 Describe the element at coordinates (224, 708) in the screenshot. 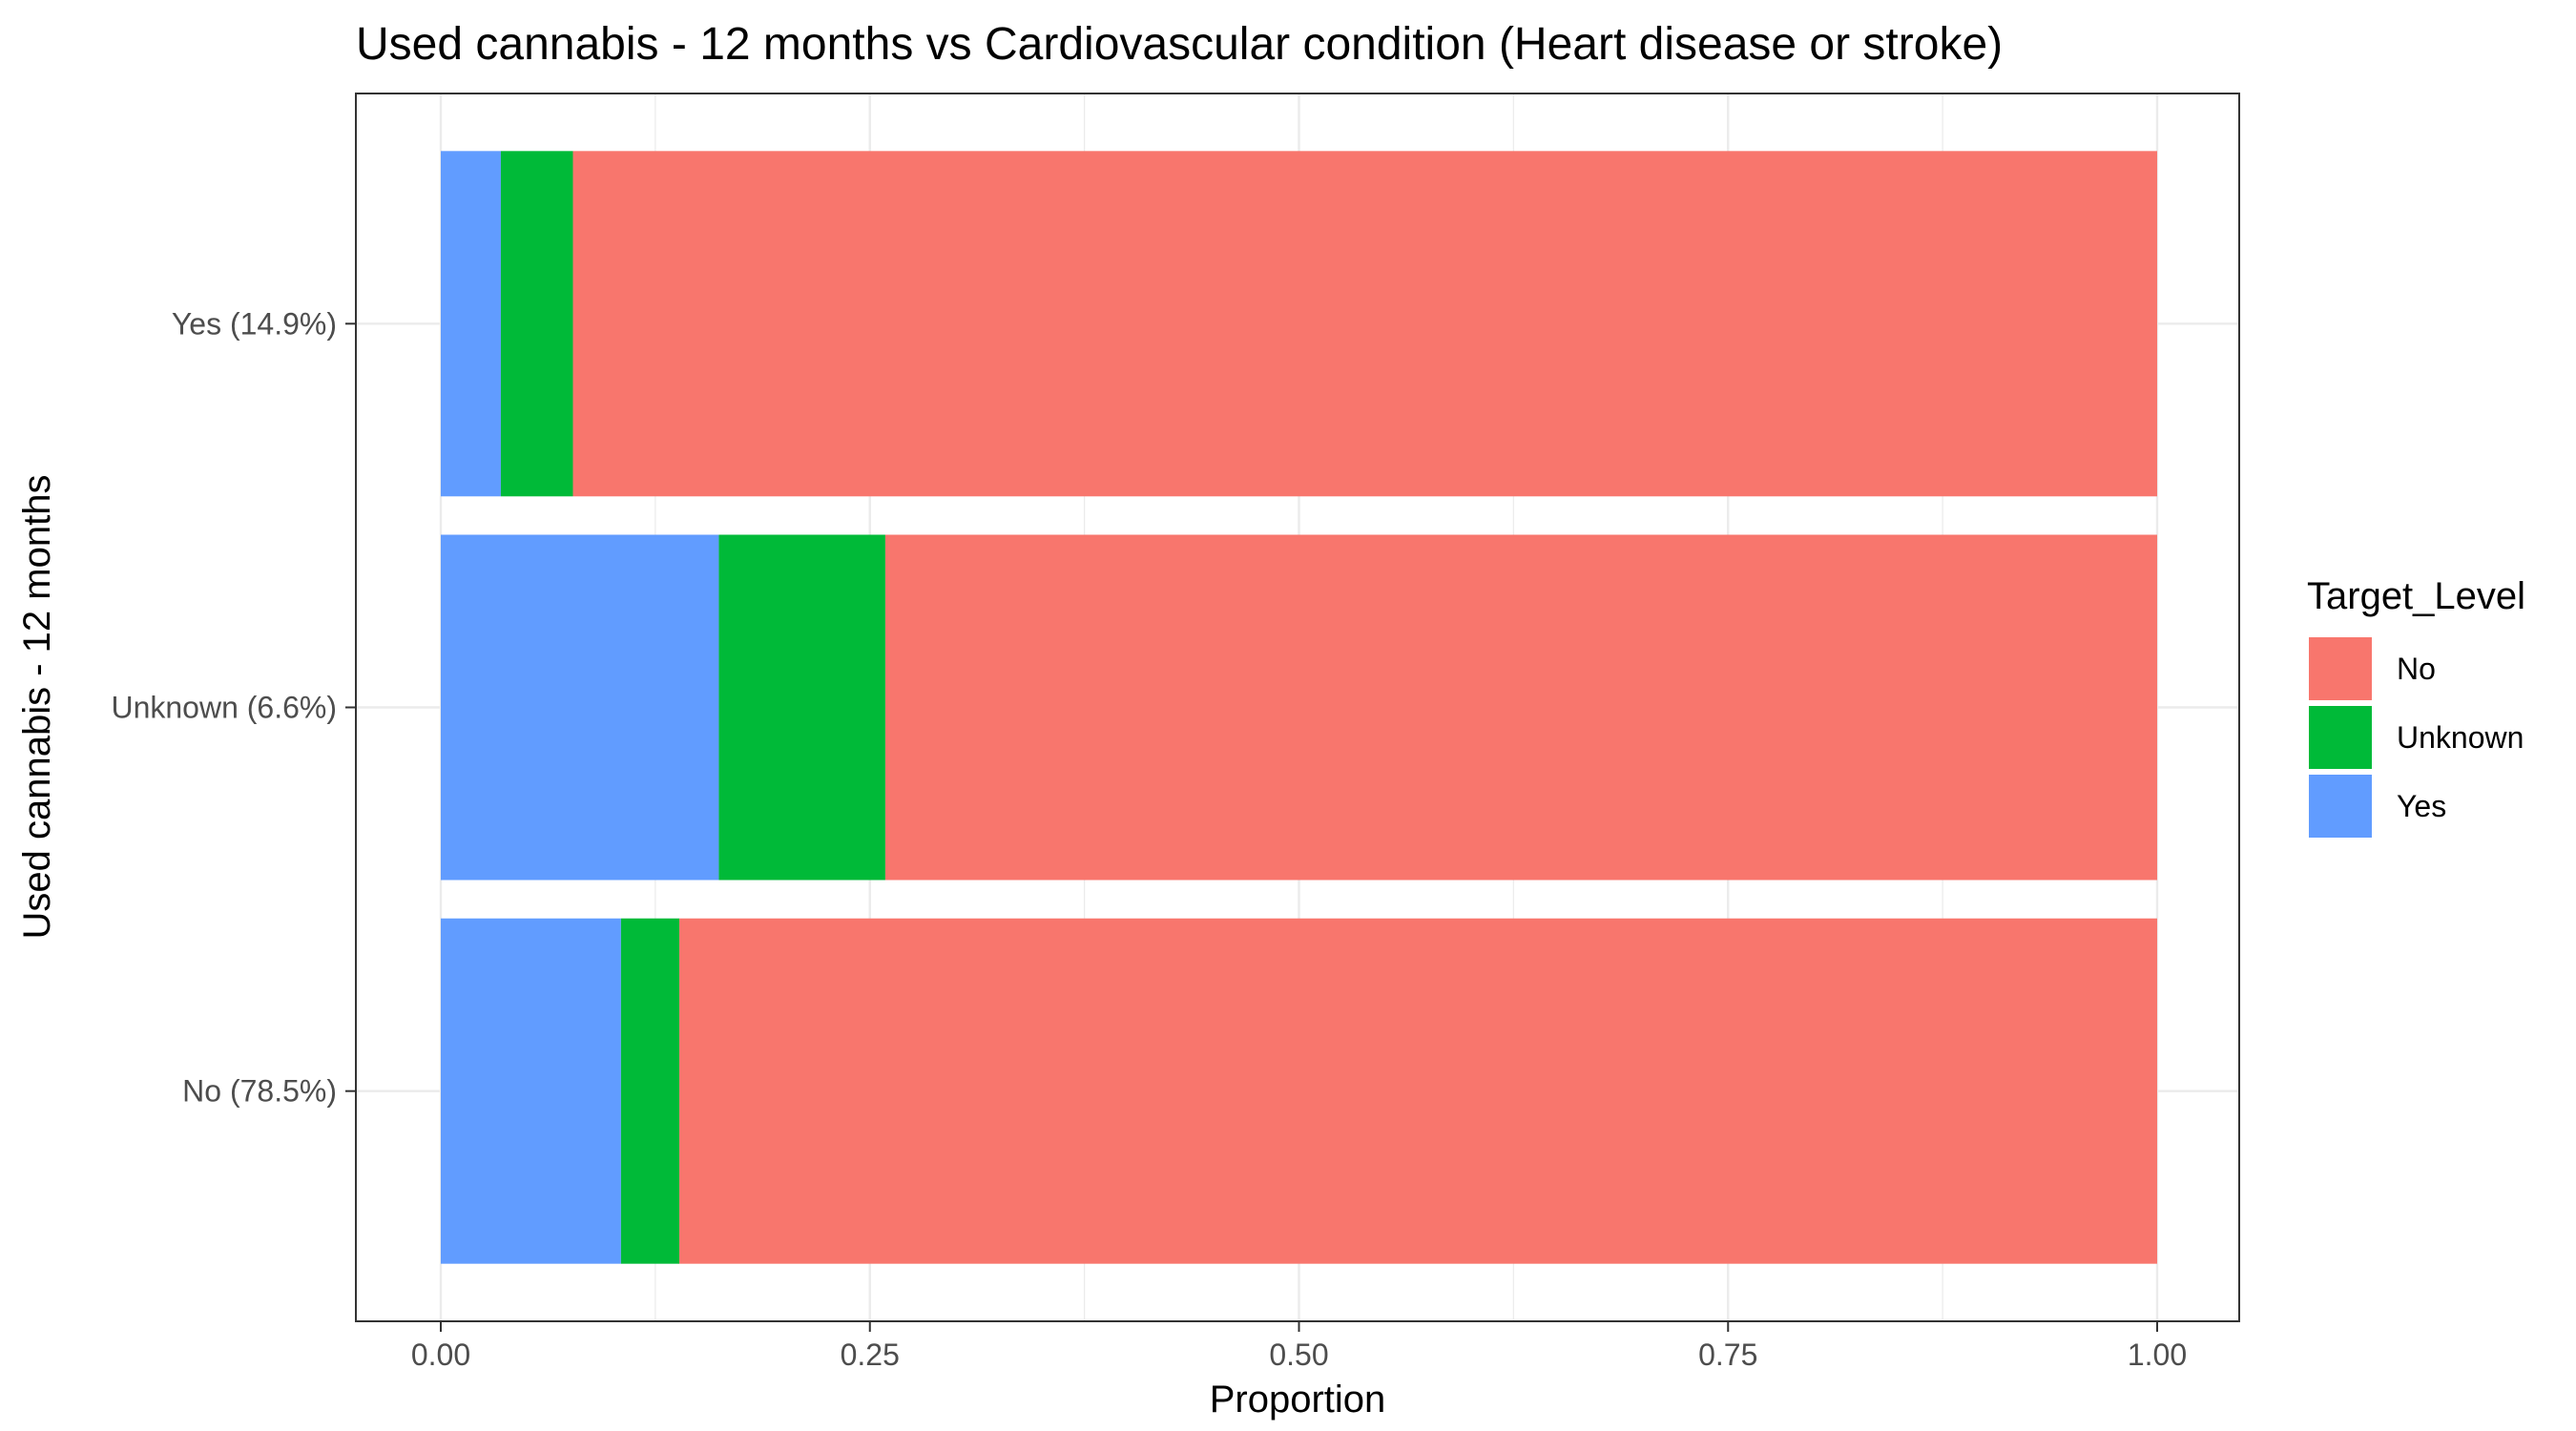

I see `y-tick-label: Unknown (6.6%)` at that location.